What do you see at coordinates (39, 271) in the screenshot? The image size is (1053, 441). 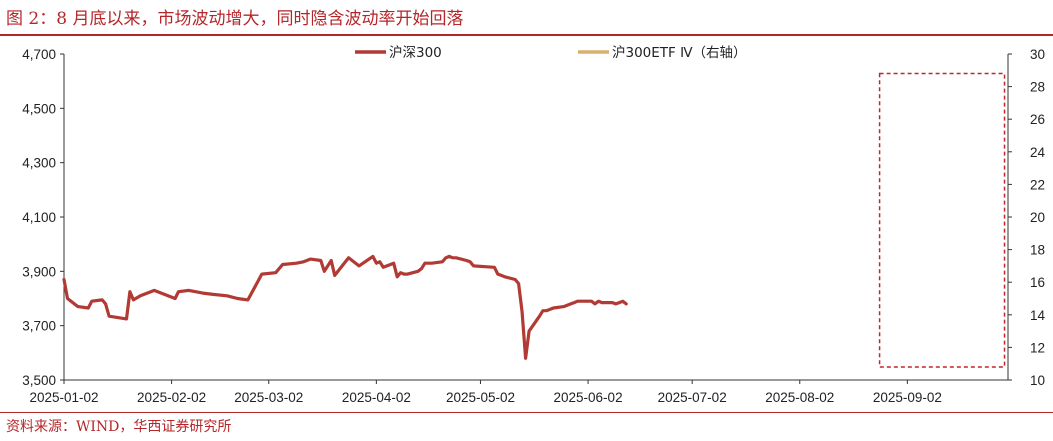 I see `left-tick-label: 3,900` at bounding box center [39, 271].